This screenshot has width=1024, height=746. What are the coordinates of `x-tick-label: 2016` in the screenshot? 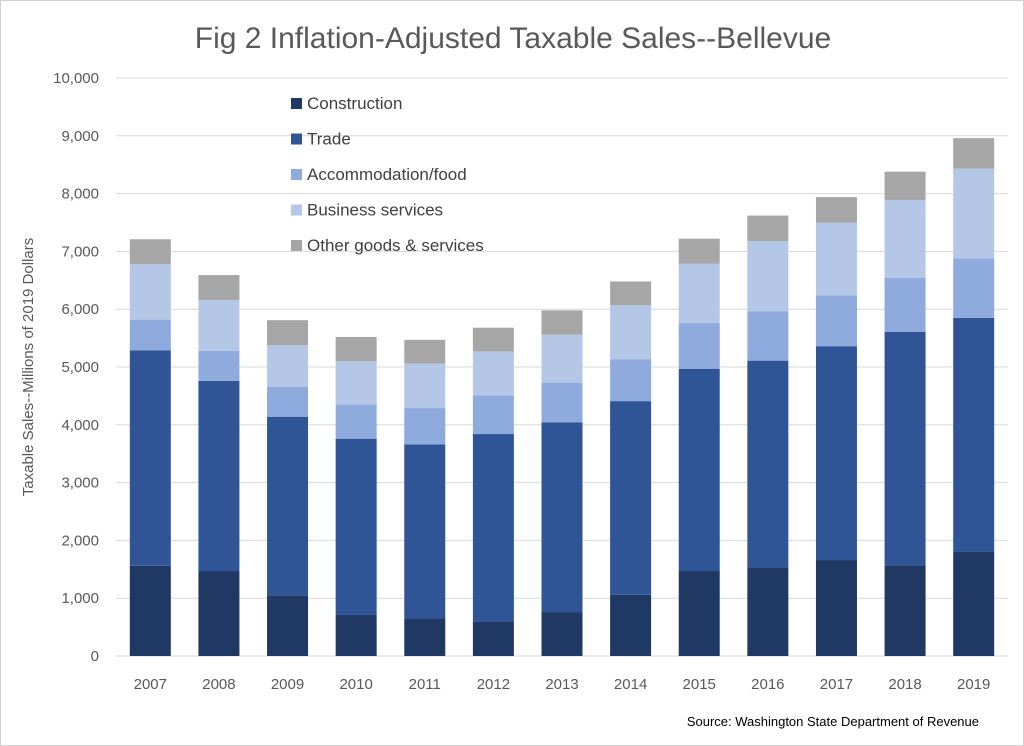 It's located at (767, 684).